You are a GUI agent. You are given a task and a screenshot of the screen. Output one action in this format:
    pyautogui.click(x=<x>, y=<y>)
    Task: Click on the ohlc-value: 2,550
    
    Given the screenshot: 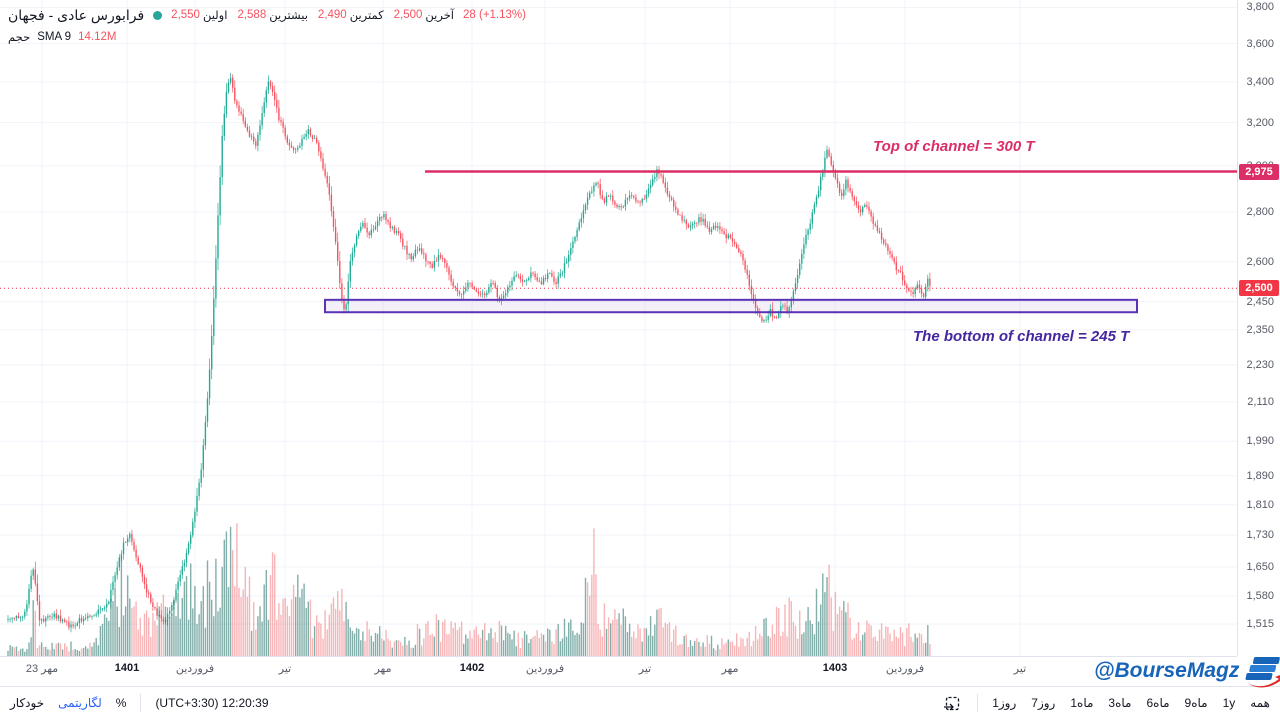 What is the action you would take?
    pyautogui.click(x=185, y=15)
    